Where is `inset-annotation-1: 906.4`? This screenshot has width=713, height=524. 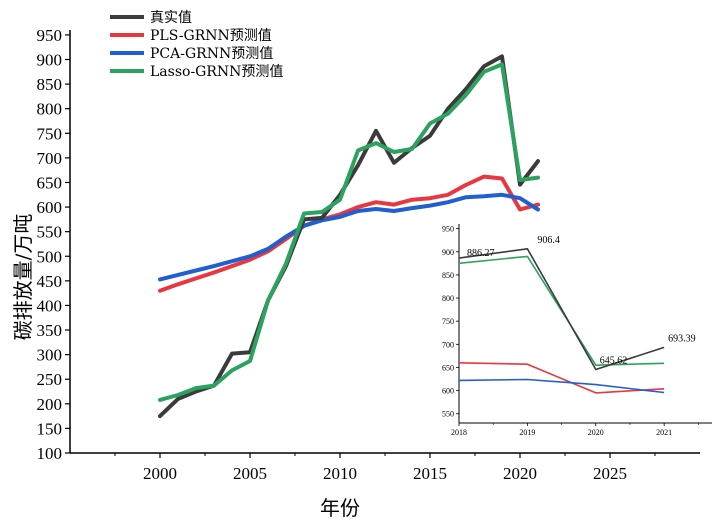
inset-annotation-1: 906.4 is located at coordinates (548, 240).